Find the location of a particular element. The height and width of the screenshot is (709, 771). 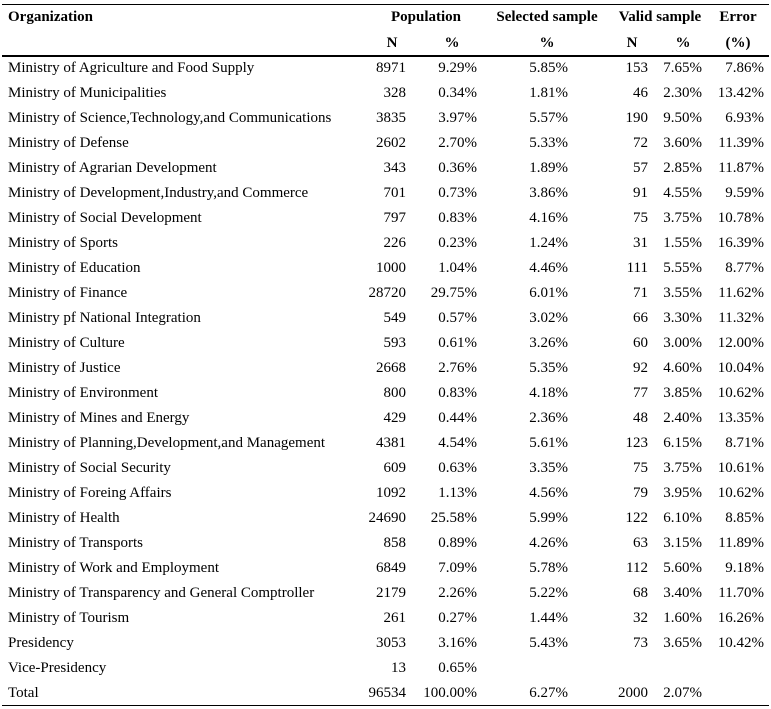

data-cell: 11.70% is located at coordinates (741, 593).